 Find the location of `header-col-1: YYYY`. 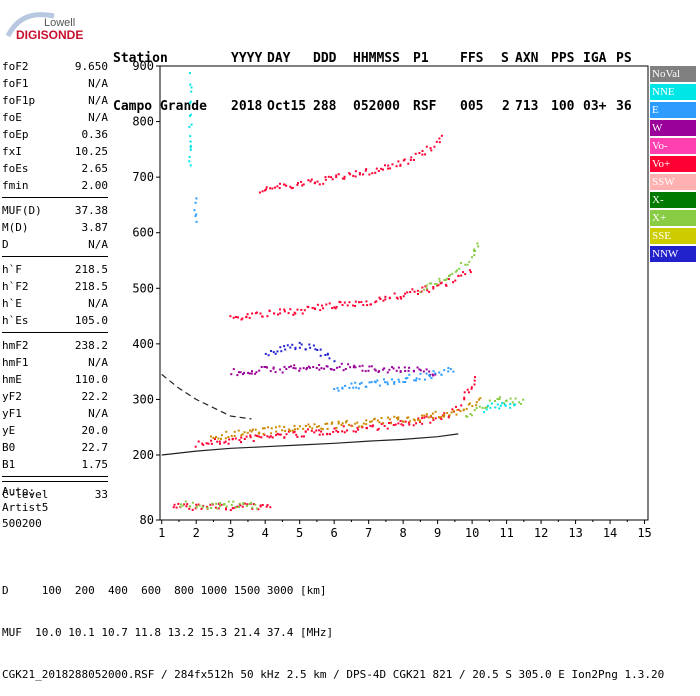

header-col-1: YYYY is located at coordinates (247, 58).